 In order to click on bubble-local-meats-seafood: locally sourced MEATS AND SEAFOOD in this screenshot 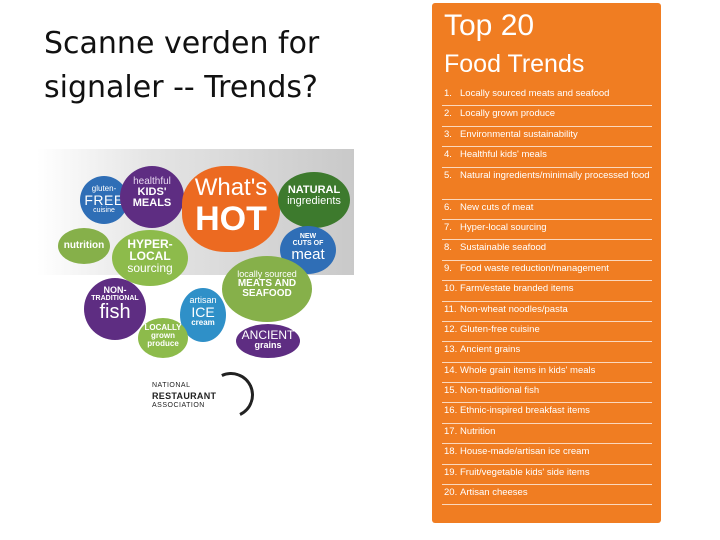, I will do `click(267, 289)`.